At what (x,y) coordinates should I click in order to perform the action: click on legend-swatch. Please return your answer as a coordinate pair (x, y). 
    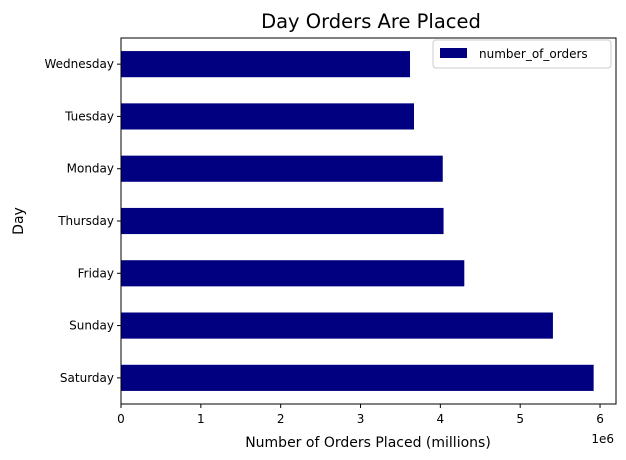
    Looking at the image, I should click on (453, 53).